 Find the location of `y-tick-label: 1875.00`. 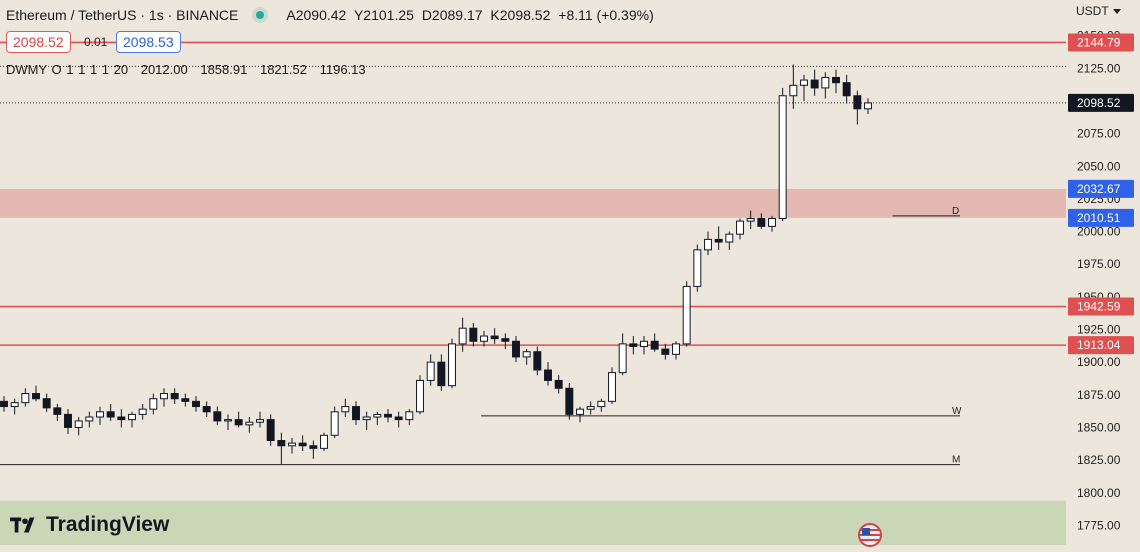

y-tick-label: 1875.00 is located at coordinates (1099, 395).